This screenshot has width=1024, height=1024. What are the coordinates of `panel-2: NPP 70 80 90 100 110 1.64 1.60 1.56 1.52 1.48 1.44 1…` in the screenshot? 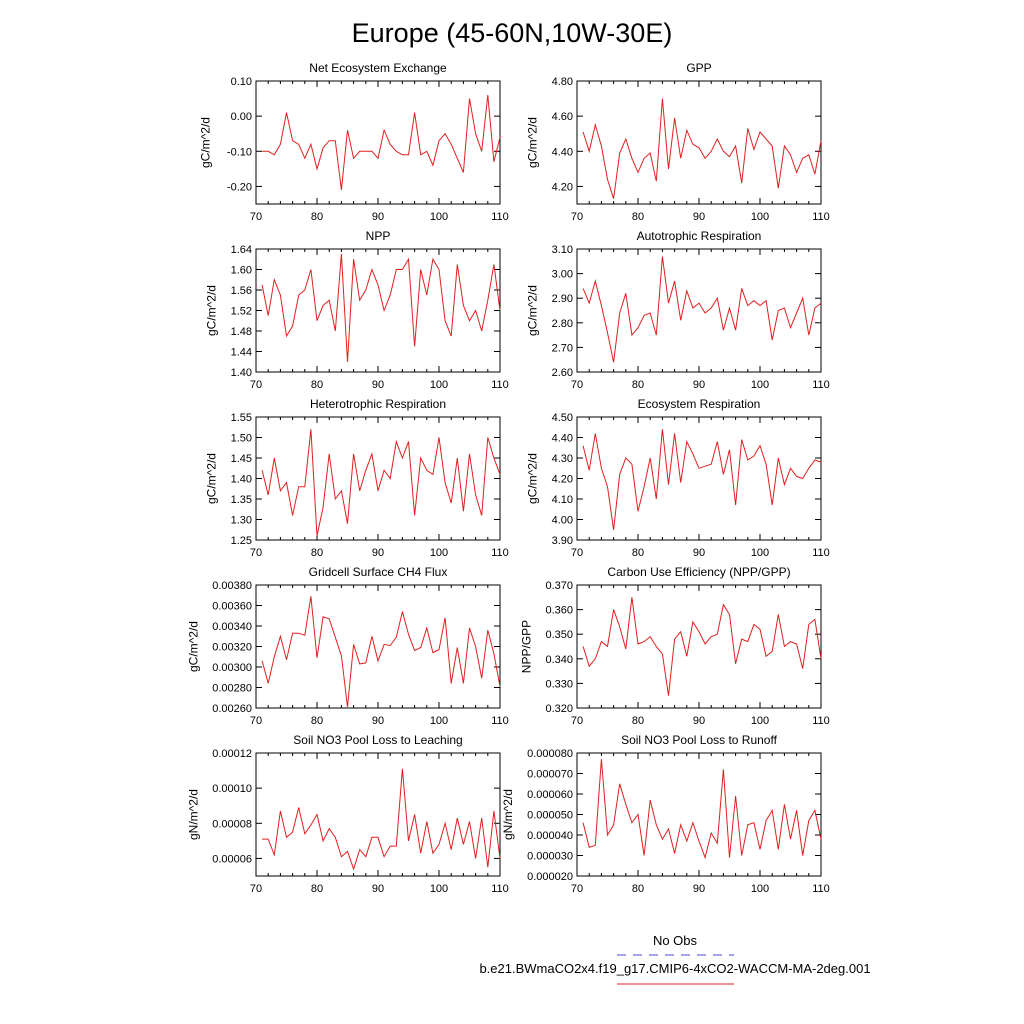 It's located at (357, 310).